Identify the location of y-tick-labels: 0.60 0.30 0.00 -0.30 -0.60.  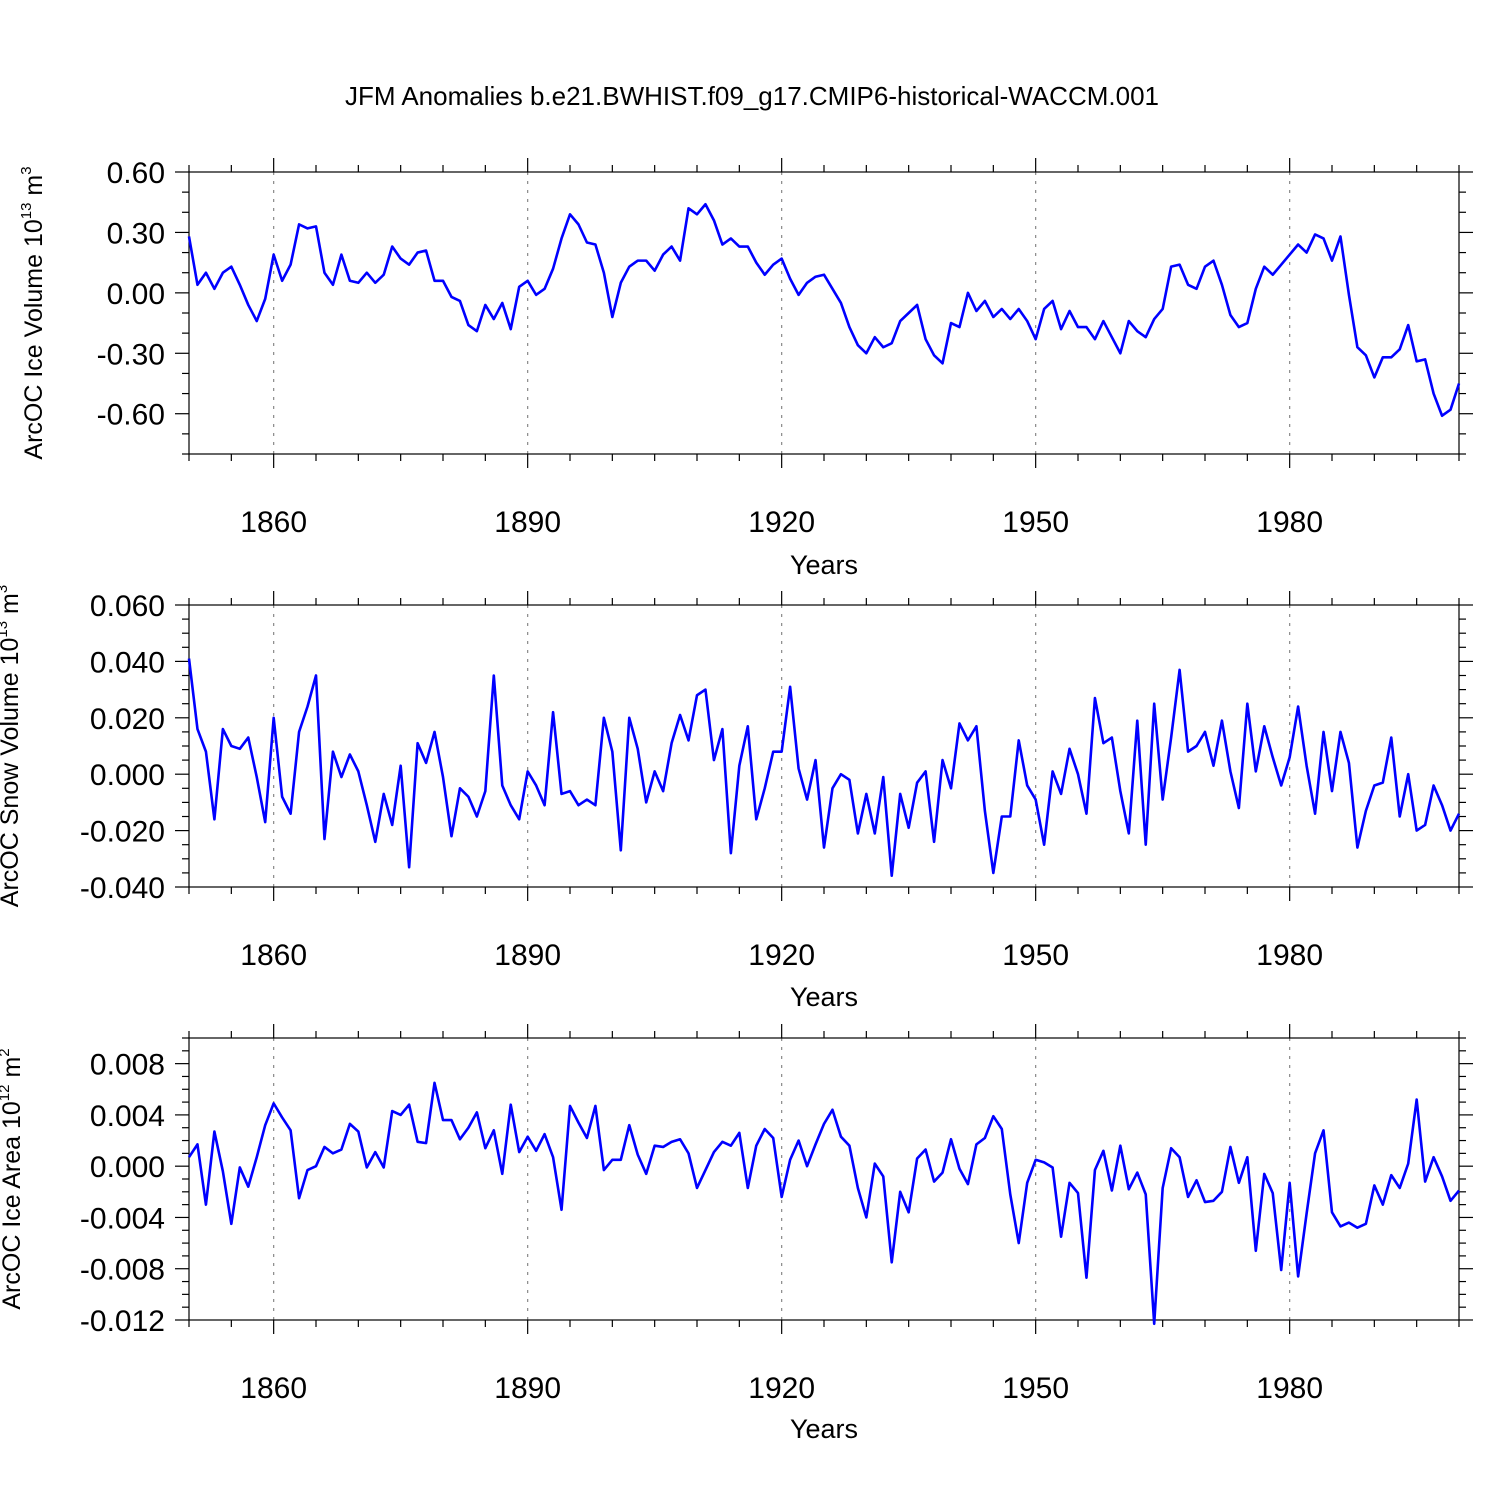
(131, 294).